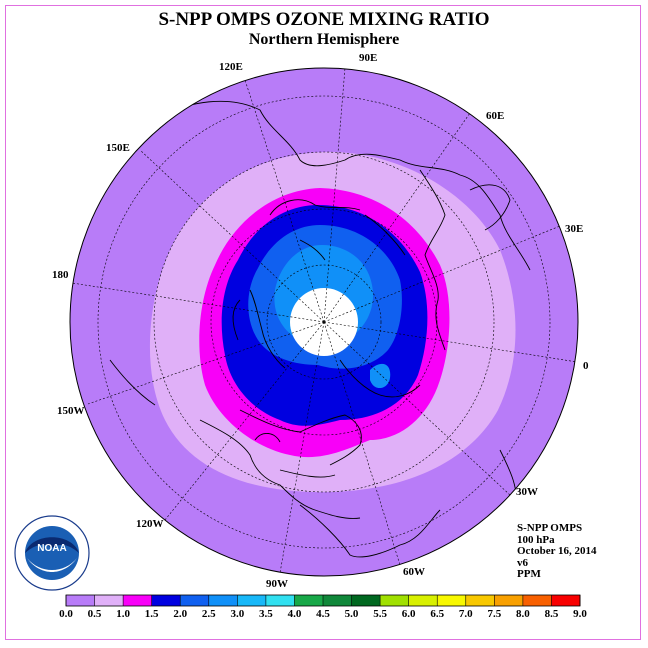 This screenshot has height=648, width=648. Describe the element at coordinates (495, 116) in the screenshot. I see `lon-label-60e: 60E` at that location.